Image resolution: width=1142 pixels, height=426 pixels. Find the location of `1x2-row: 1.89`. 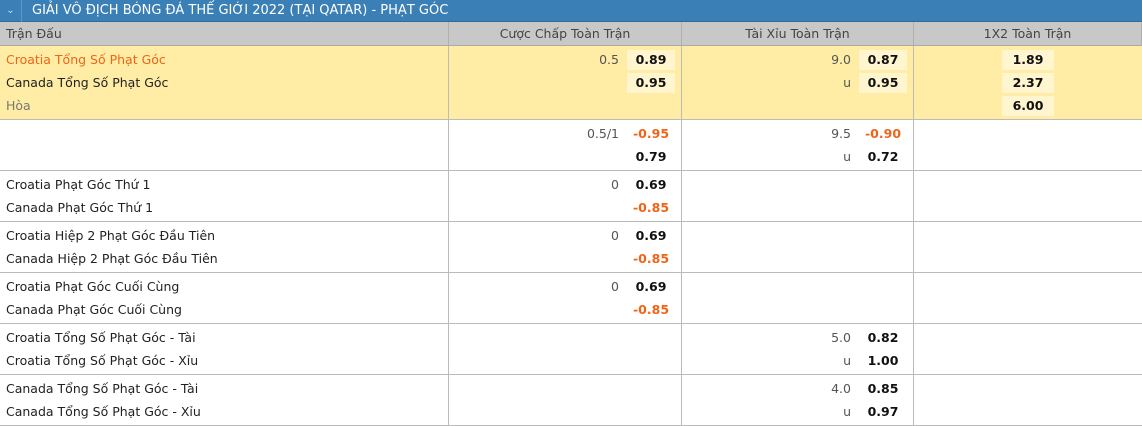

1x2-row: 1.89 is located at coordinates (1028, 59).